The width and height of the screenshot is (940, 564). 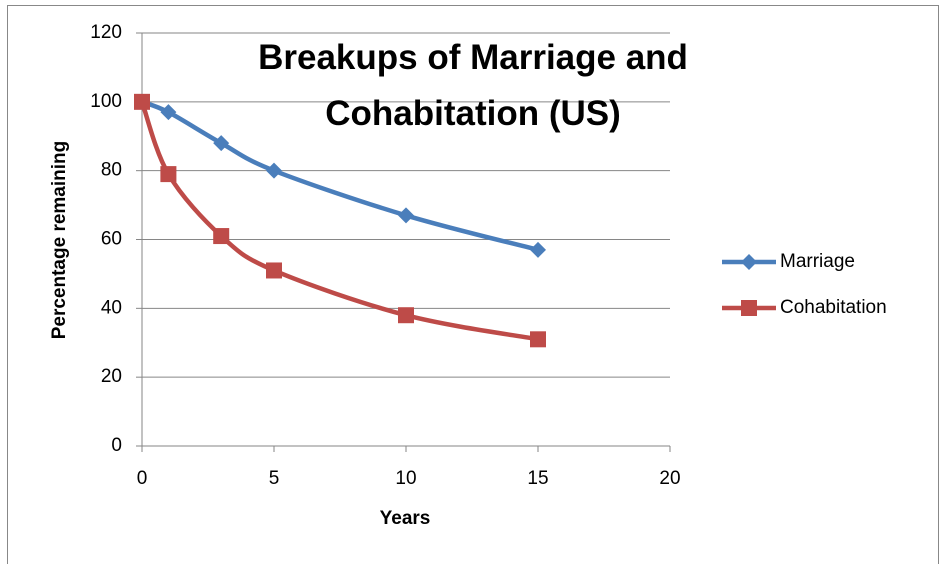 I want to click on x-tick-label: 0, so click(x=142, y=478).